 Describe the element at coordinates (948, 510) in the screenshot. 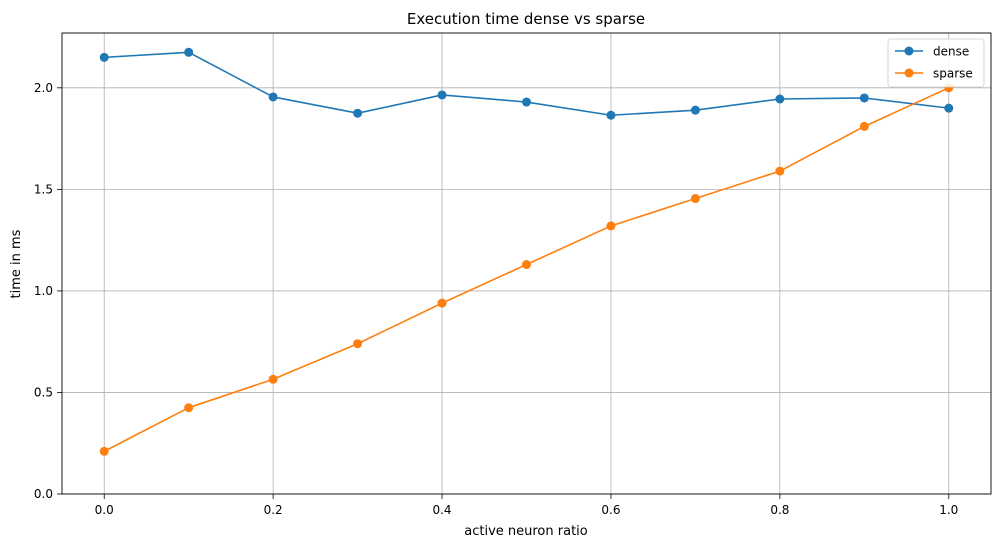

I see `x-tick-label: 1.0` at that location.